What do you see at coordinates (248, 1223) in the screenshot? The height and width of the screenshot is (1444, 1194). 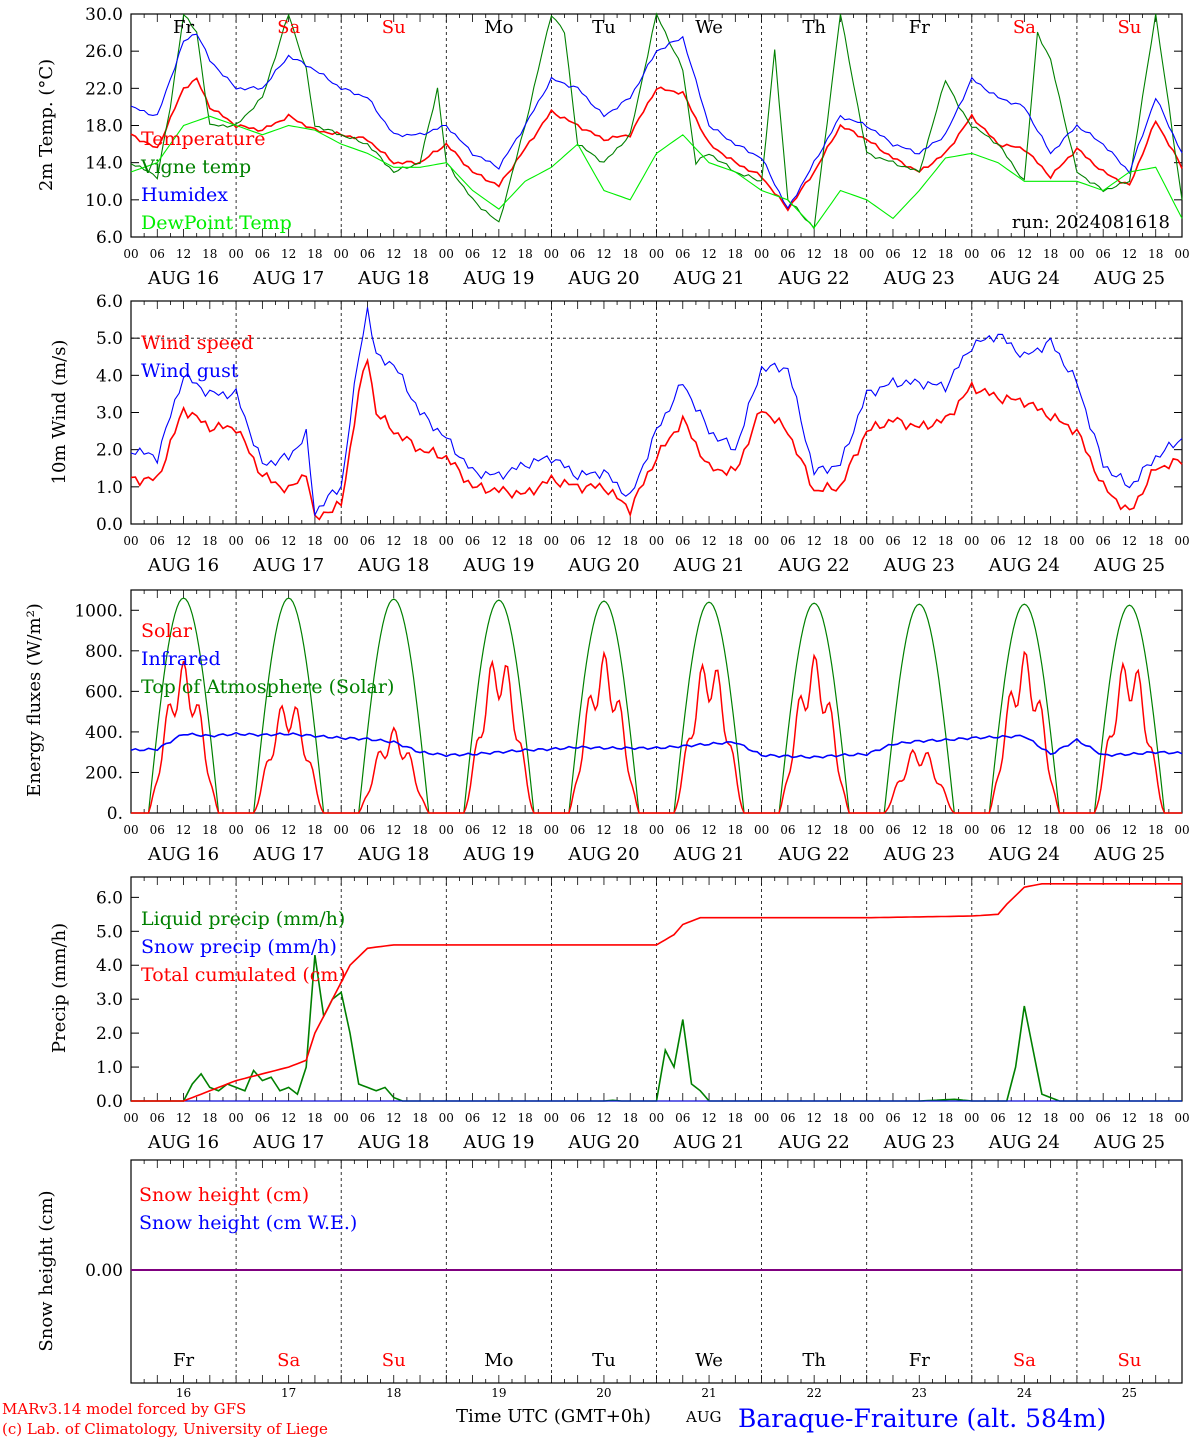 I see `legend-entry: Snow height (cm W.E.)` at bounding box center [248, 1223].